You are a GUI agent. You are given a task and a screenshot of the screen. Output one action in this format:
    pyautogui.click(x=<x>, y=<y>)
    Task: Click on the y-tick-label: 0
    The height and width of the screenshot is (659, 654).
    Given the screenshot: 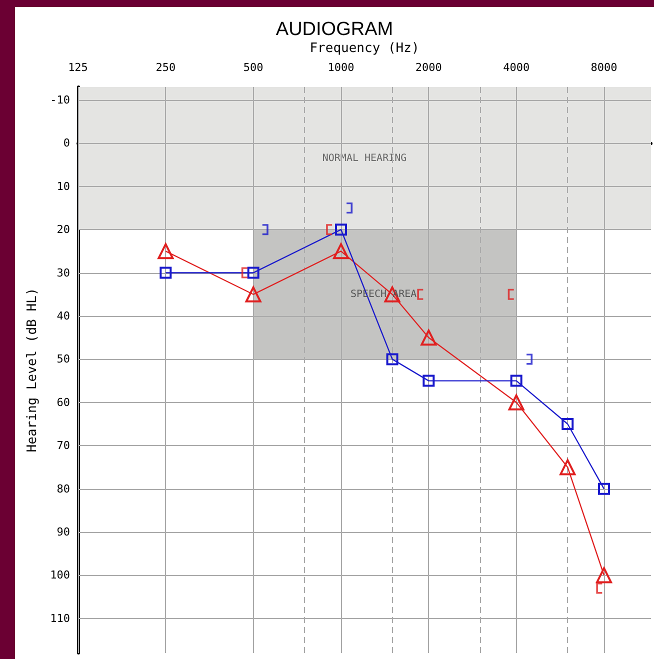 What is the action you would take?
    pyautogui.click(x=66, y=143)
    